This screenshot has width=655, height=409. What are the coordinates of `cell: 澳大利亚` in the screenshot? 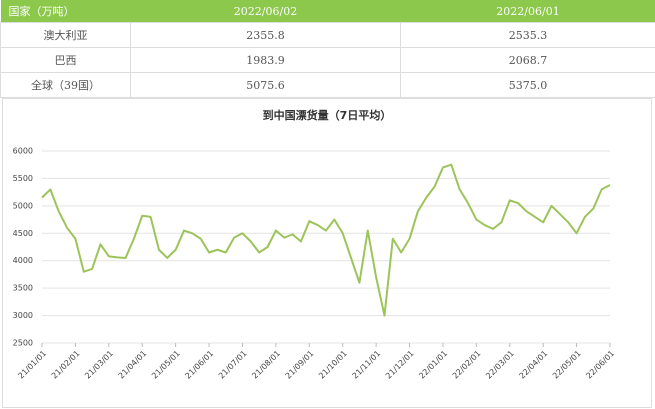 It's located at (65, 35).